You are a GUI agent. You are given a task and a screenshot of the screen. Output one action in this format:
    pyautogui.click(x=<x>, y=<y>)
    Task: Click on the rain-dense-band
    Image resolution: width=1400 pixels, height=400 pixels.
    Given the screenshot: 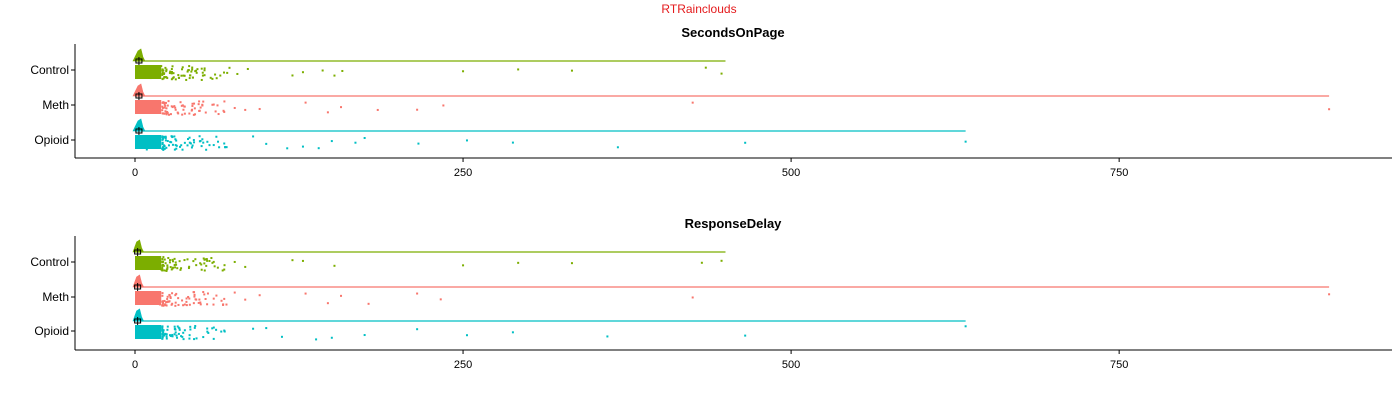 What is the action you would take?
    pyautogui.click(x=148, y=142)
    